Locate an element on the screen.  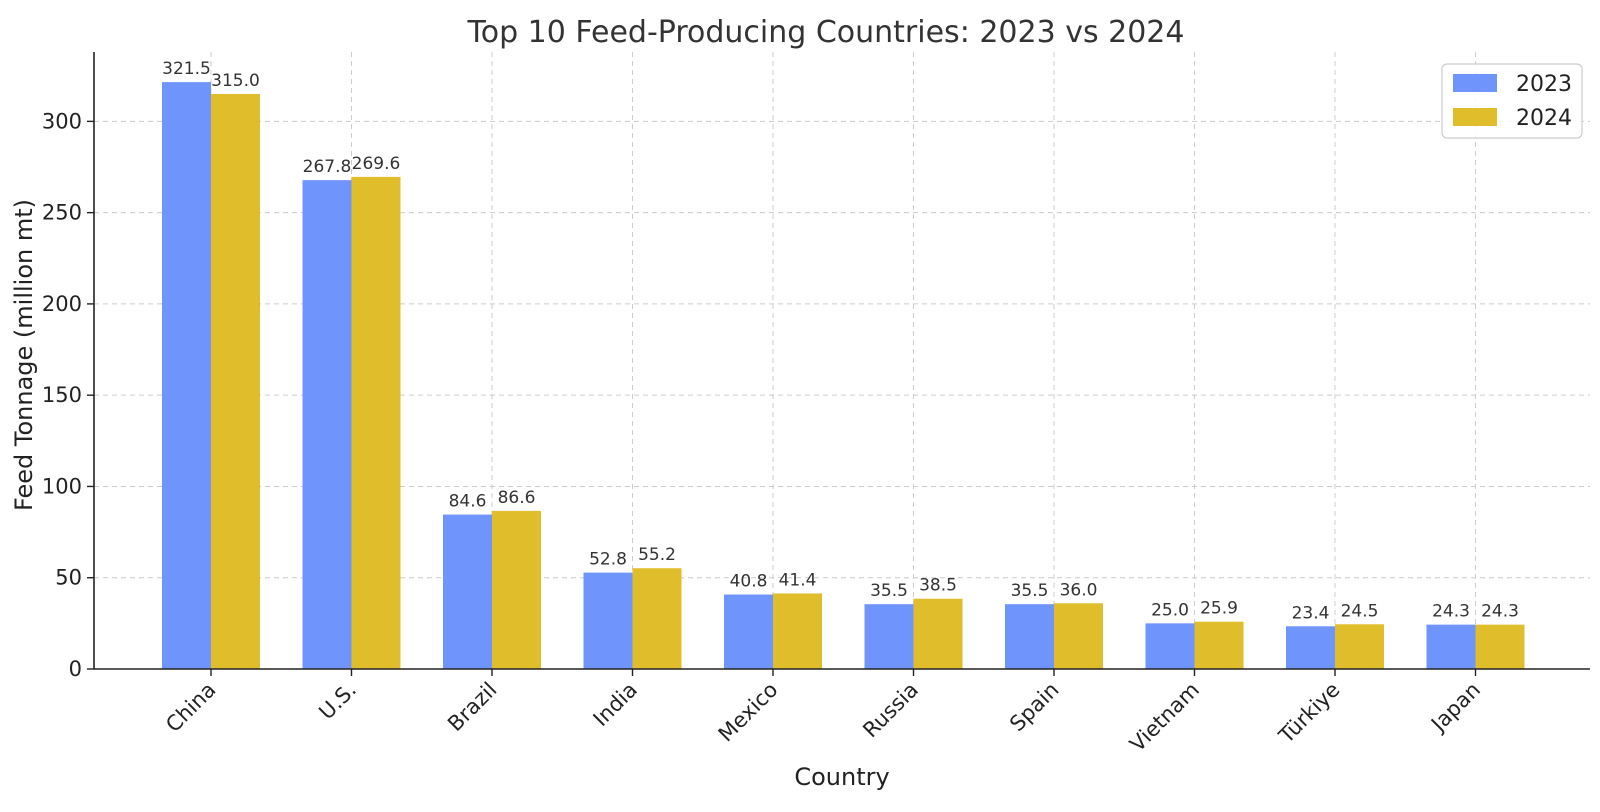
x-axis-label: Country is located at coordinates (841, 777).